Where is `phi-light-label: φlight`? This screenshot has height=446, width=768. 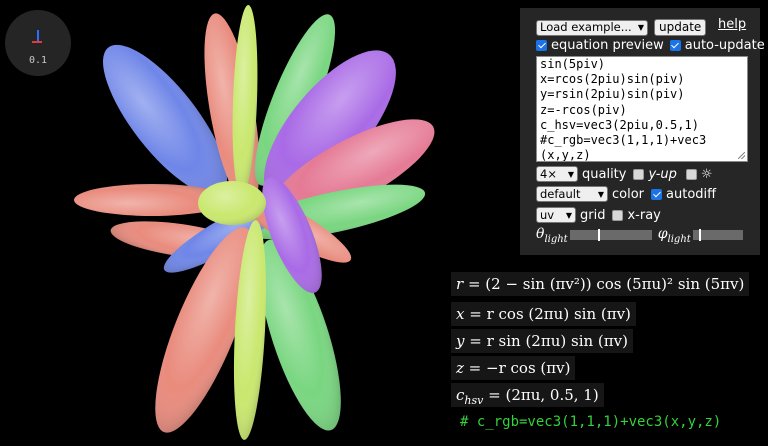
phi-light-label: φlight is located at coordinates (674, 235).